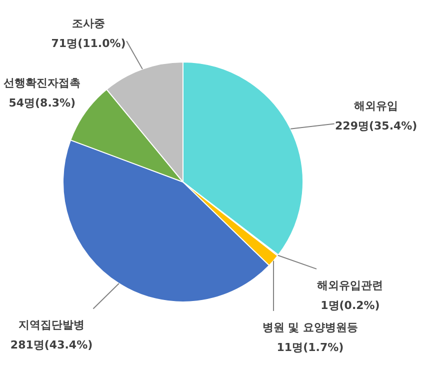 The width and height of the screenshot is (435, 374). I want to click on slice-label: 선행확진자접촉, so click(42, 83).